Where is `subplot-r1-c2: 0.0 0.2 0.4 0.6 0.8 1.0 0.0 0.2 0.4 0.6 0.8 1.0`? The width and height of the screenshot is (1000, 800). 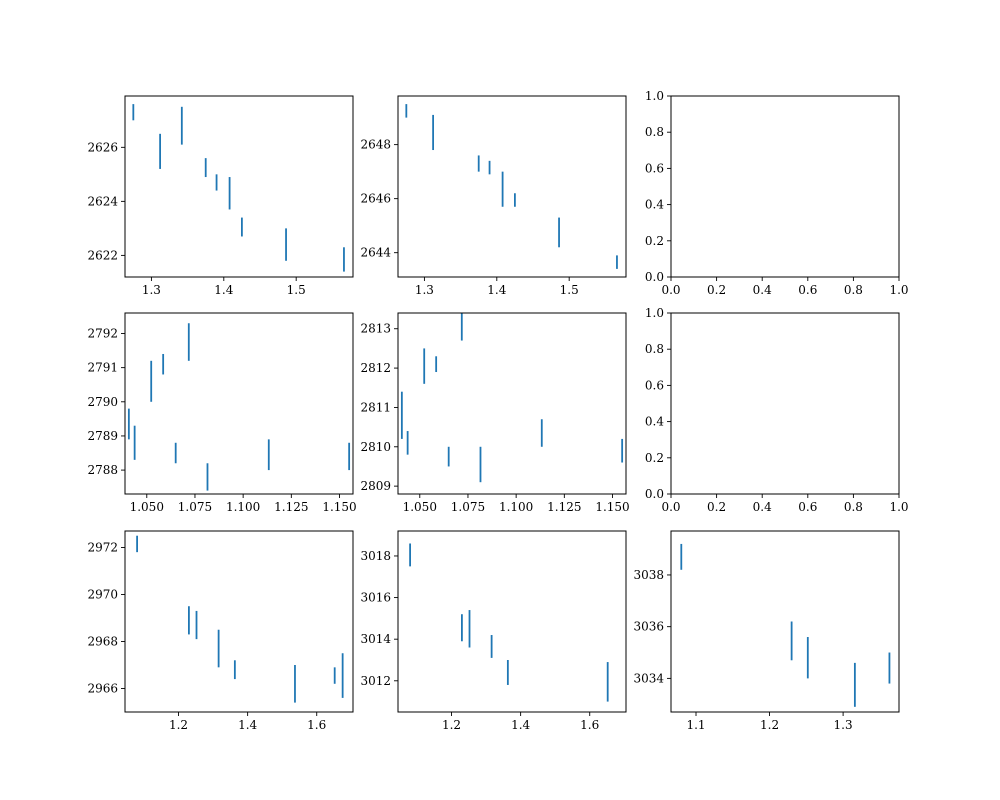
subplot-r1-c2: 0.0 0.2 0.4 0.6 0.8 1.0 0.0 0.2 0.4 0.6 0.8 1.0 is located at coordinates (777, 410).